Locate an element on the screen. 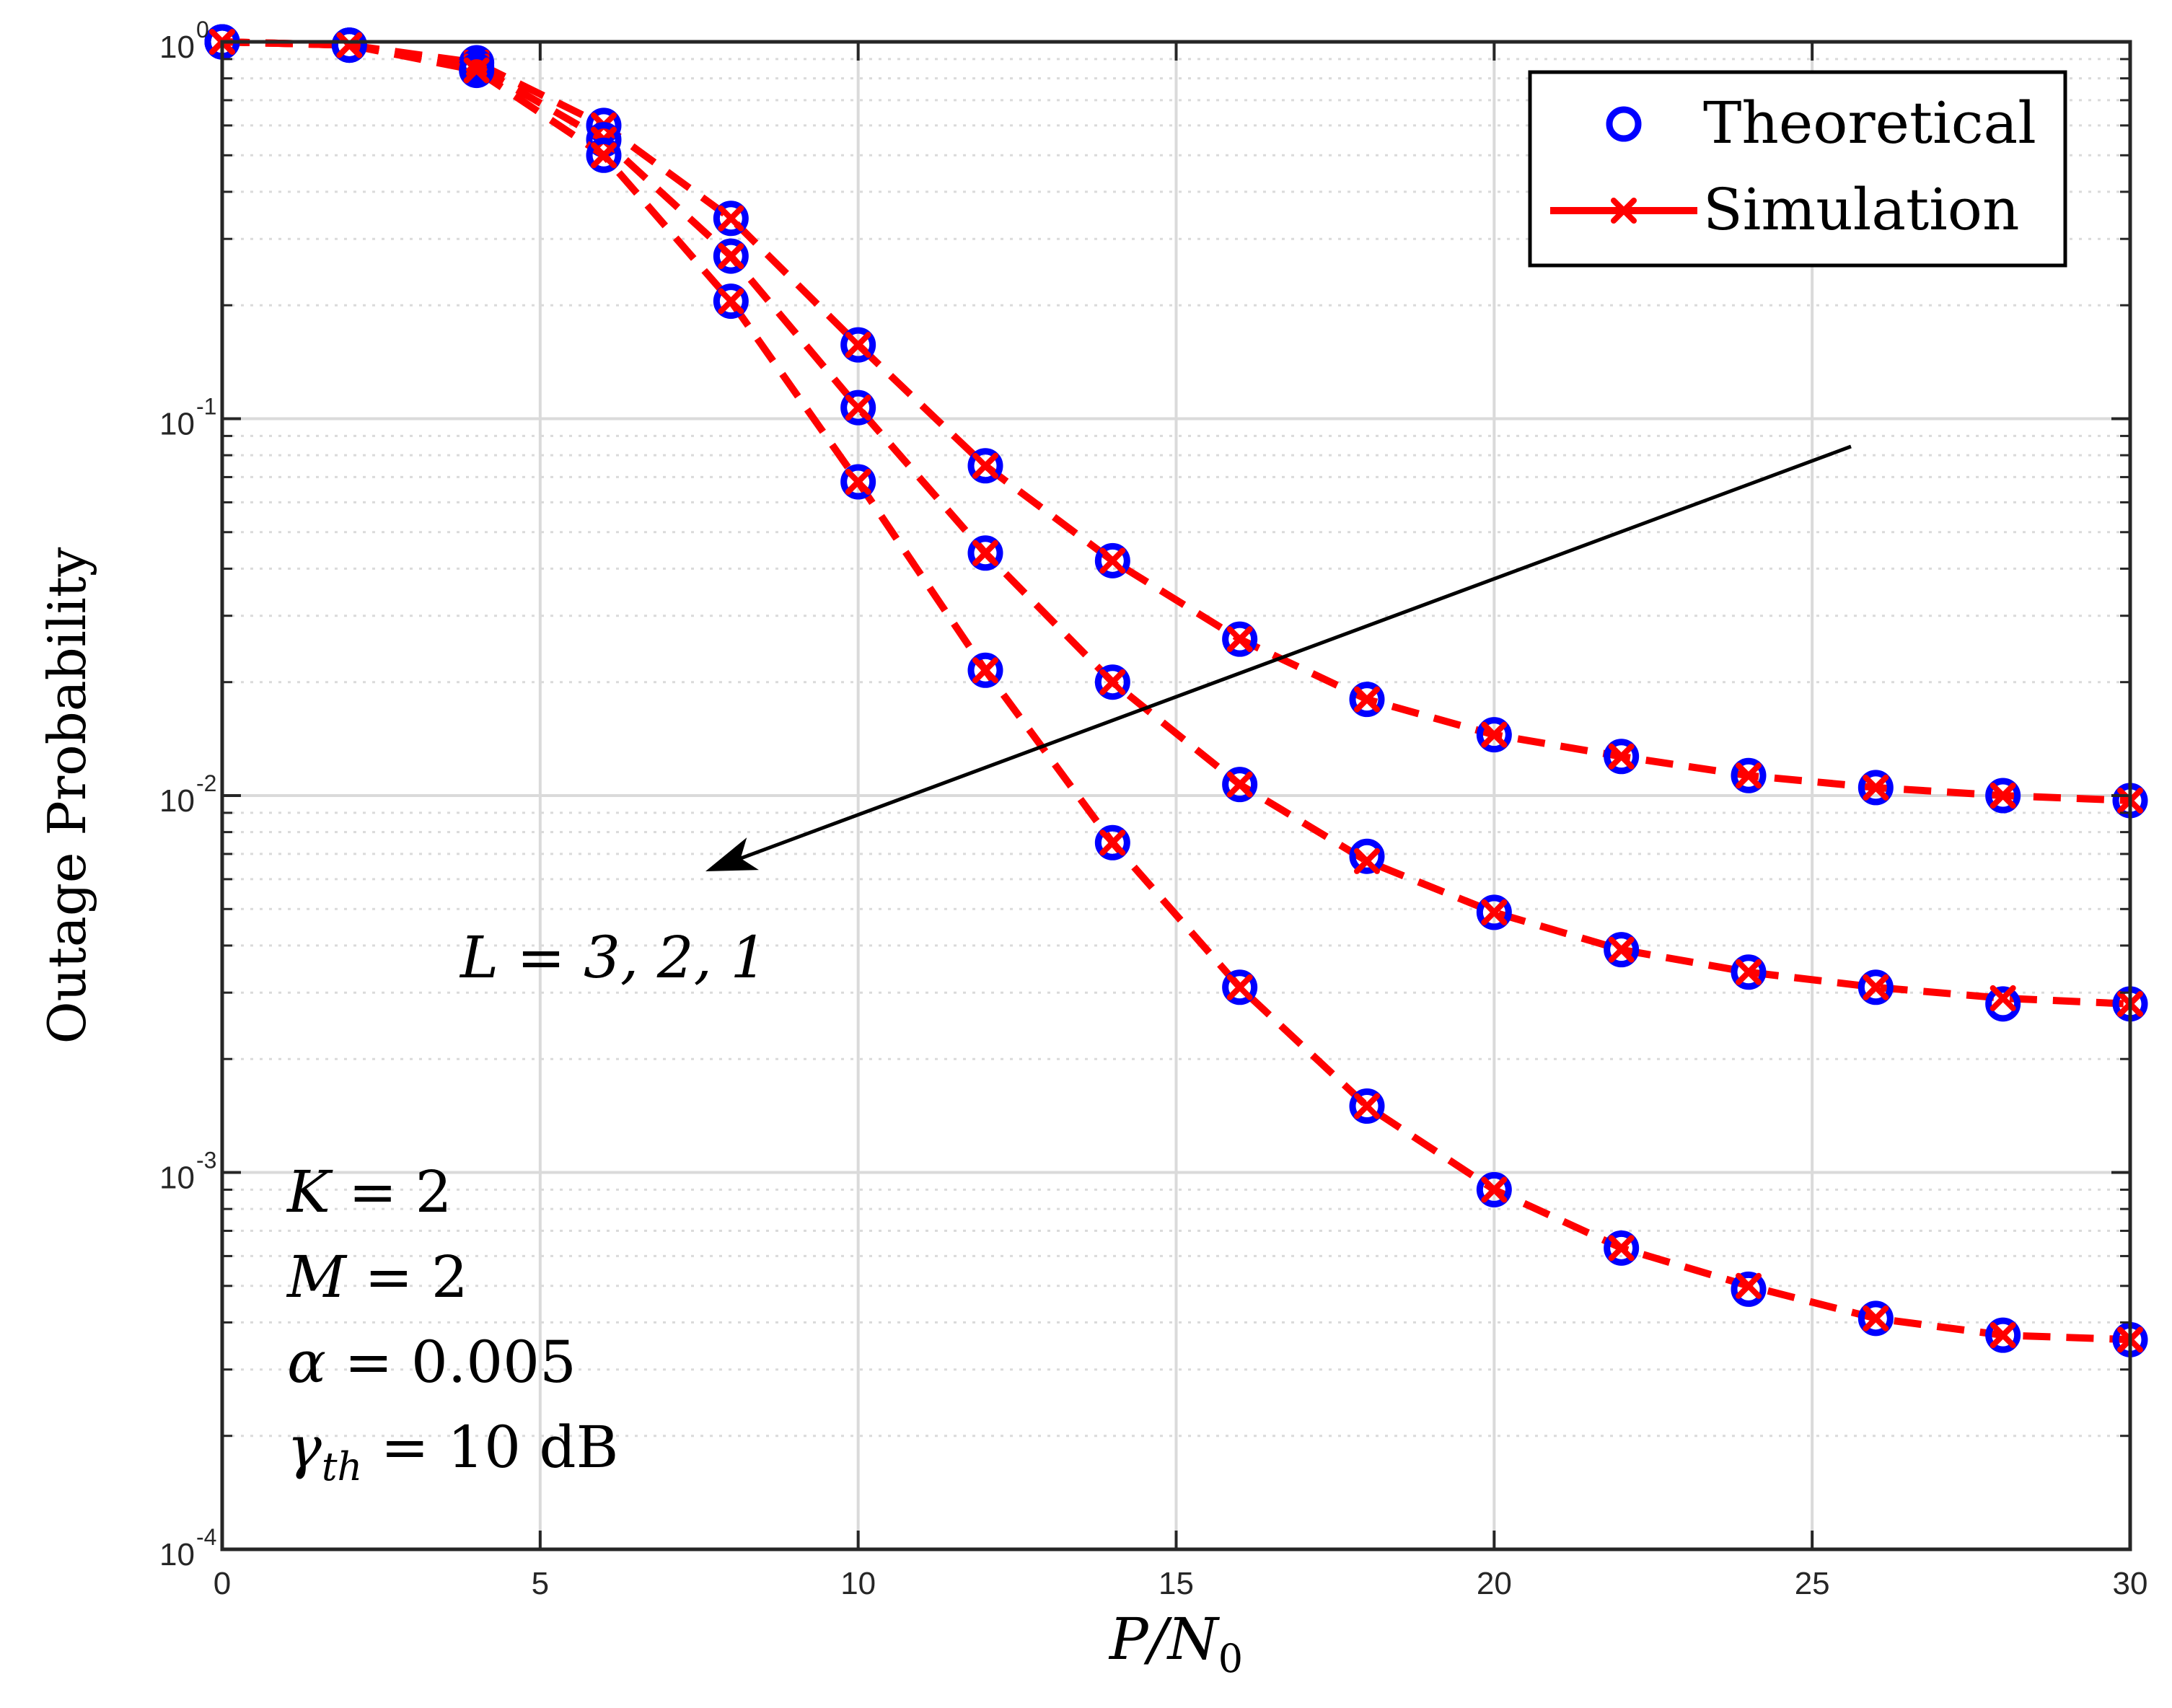  x-axis-label-subscript: 0 is located at coordinates (1230, 1658).